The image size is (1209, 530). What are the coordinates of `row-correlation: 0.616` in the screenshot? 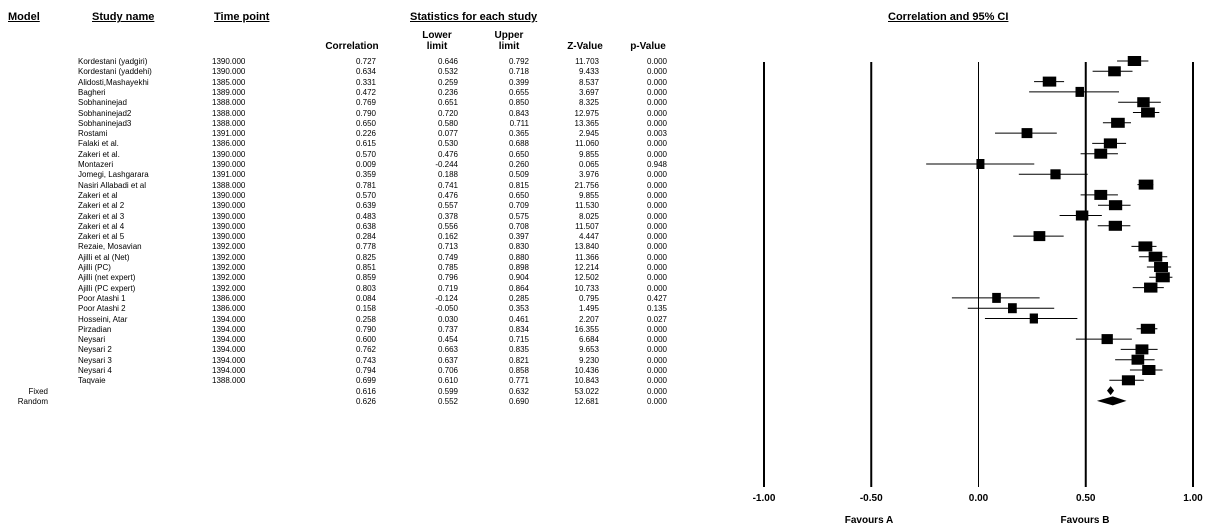 It's located at (365, 391).